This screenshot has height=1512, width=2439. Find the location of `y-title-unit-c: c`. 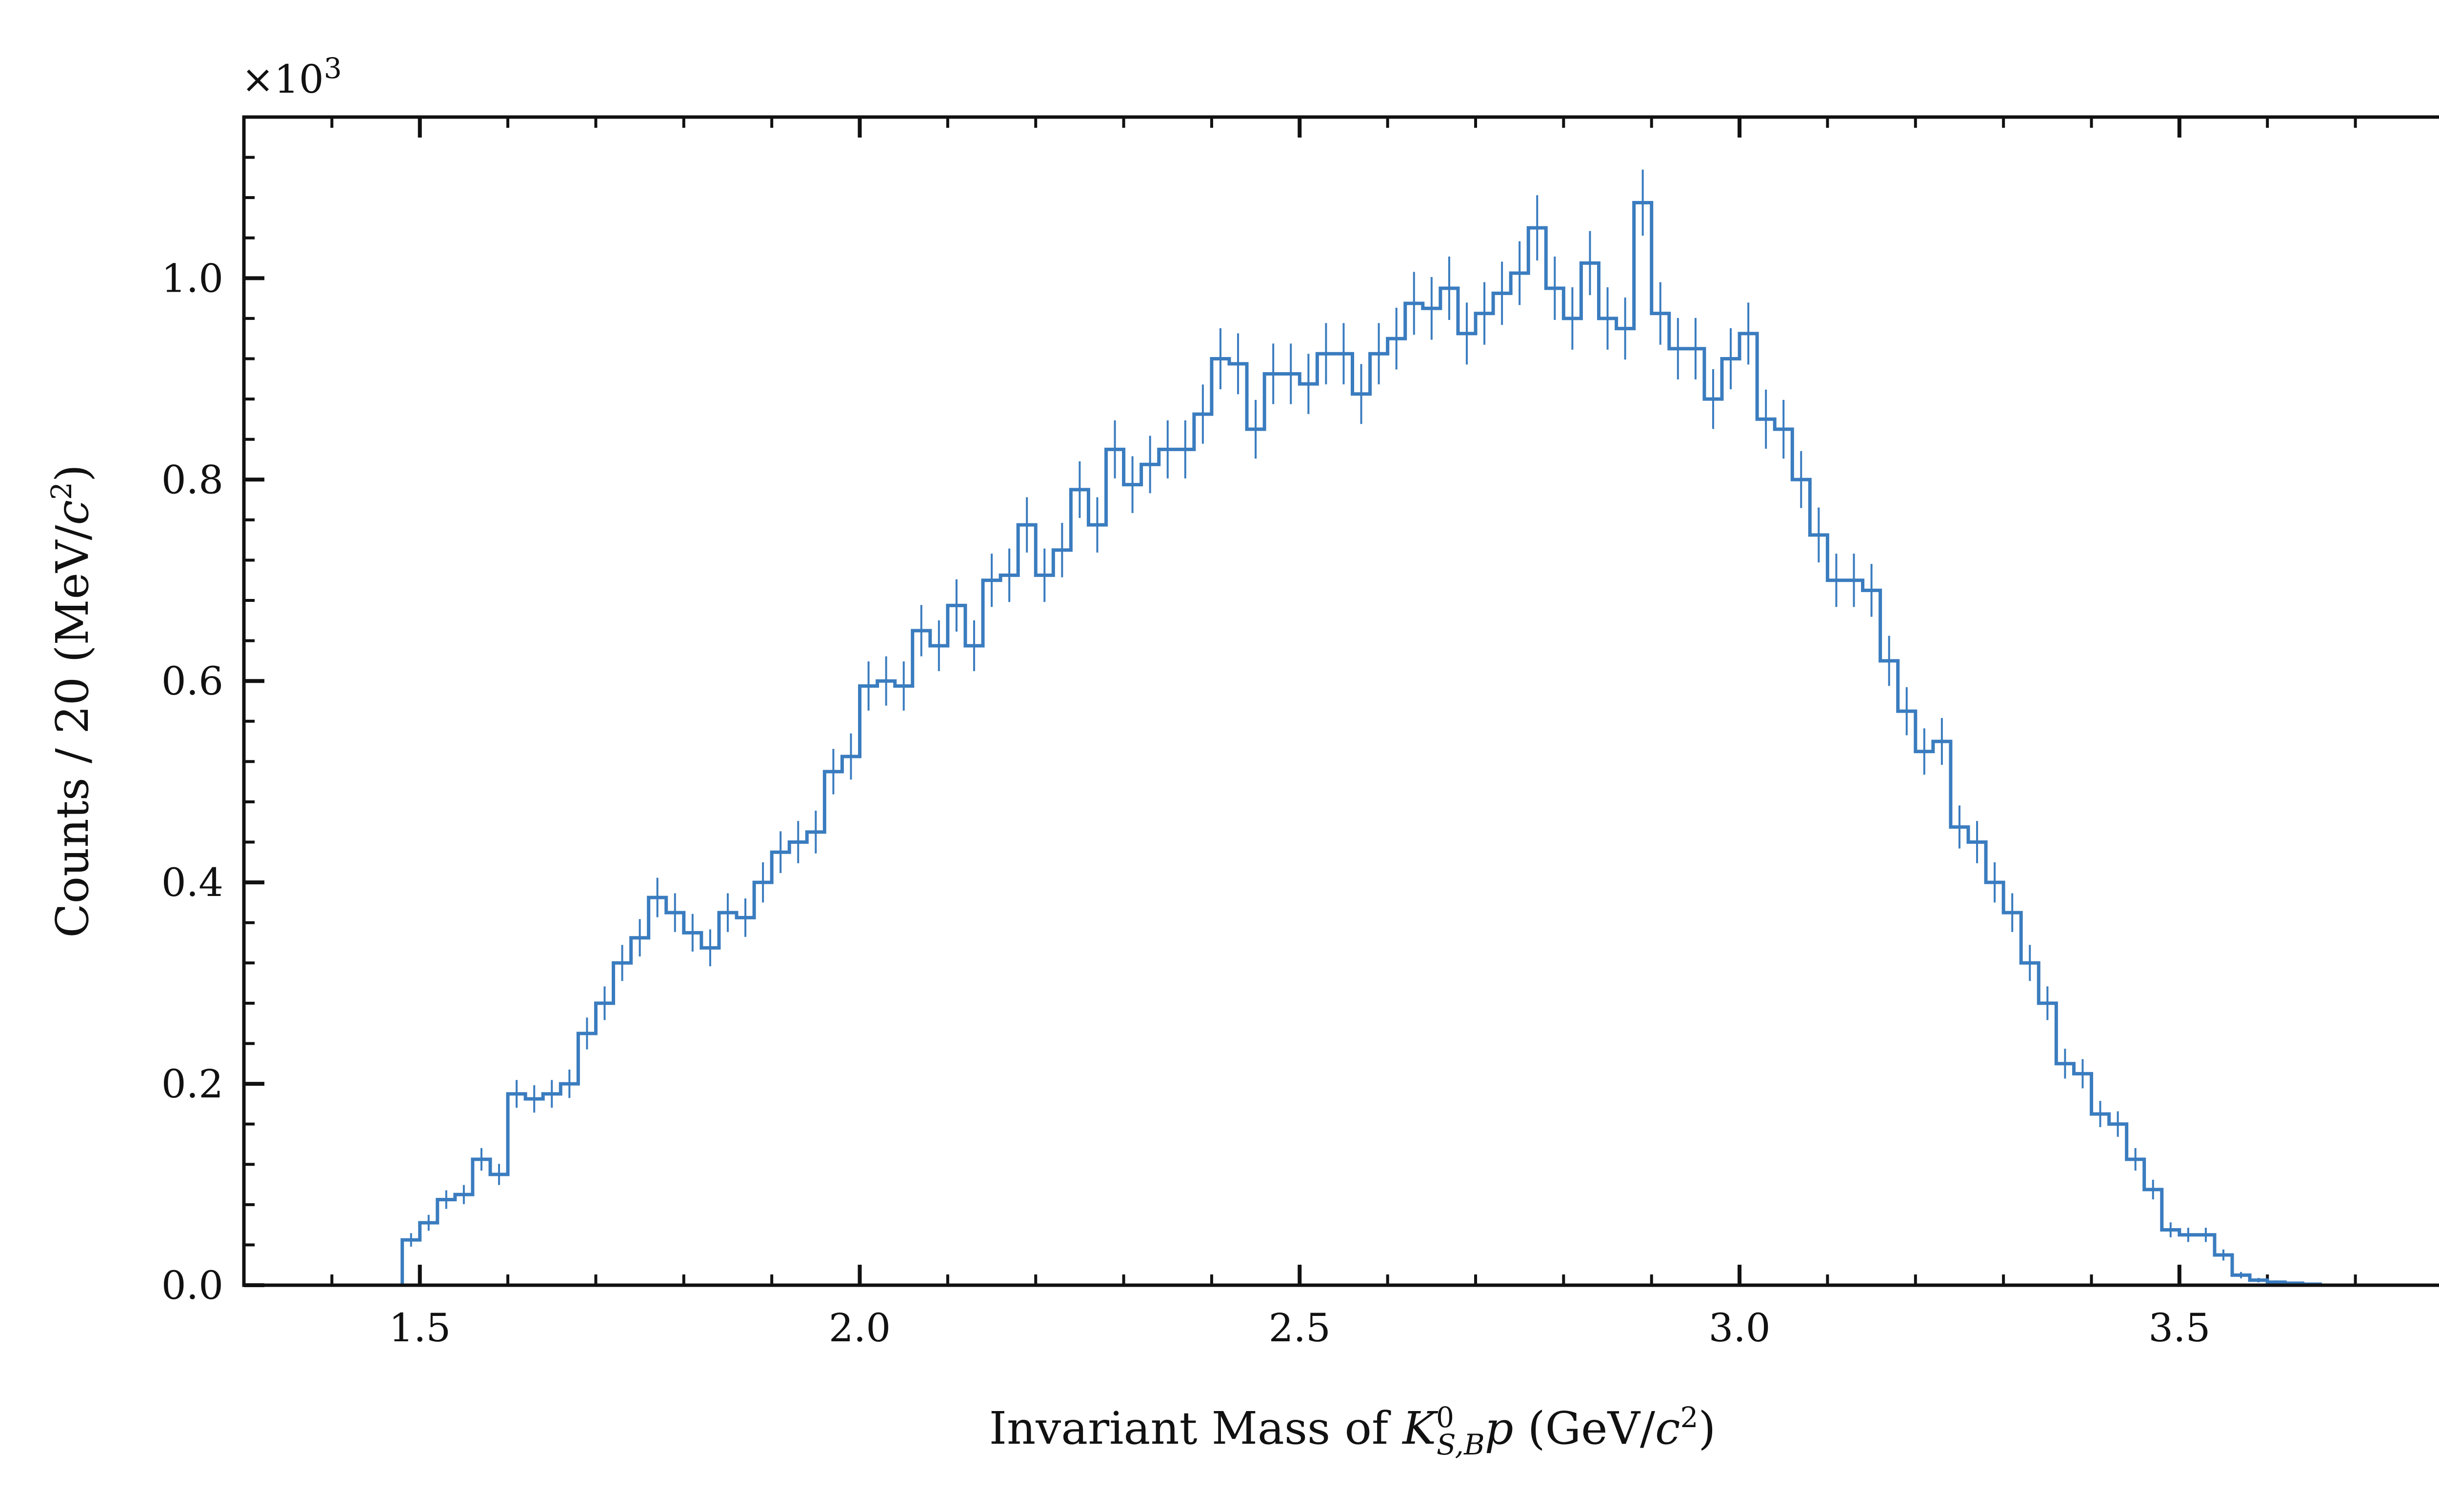

y-title-unit-c: c is located at coordinates (73, 512).